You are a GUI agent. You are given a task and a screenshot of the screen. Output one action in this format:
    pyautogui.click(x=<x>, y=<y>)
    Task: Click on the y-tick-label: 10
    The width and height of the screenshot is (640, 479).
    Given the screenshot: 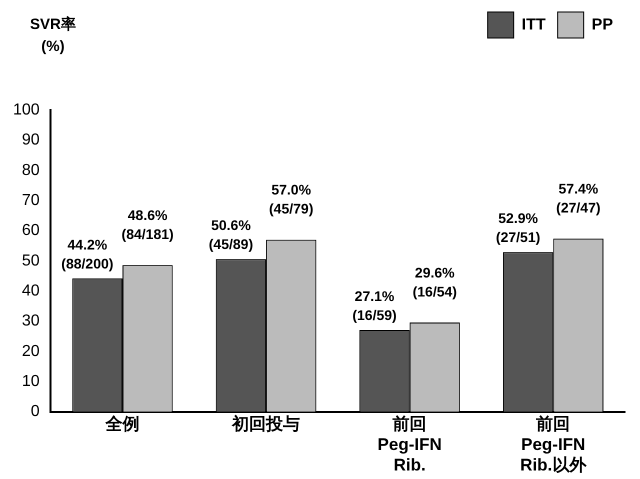 What is the action you would take?
    pyautogui.click(x=31, y=381)
    